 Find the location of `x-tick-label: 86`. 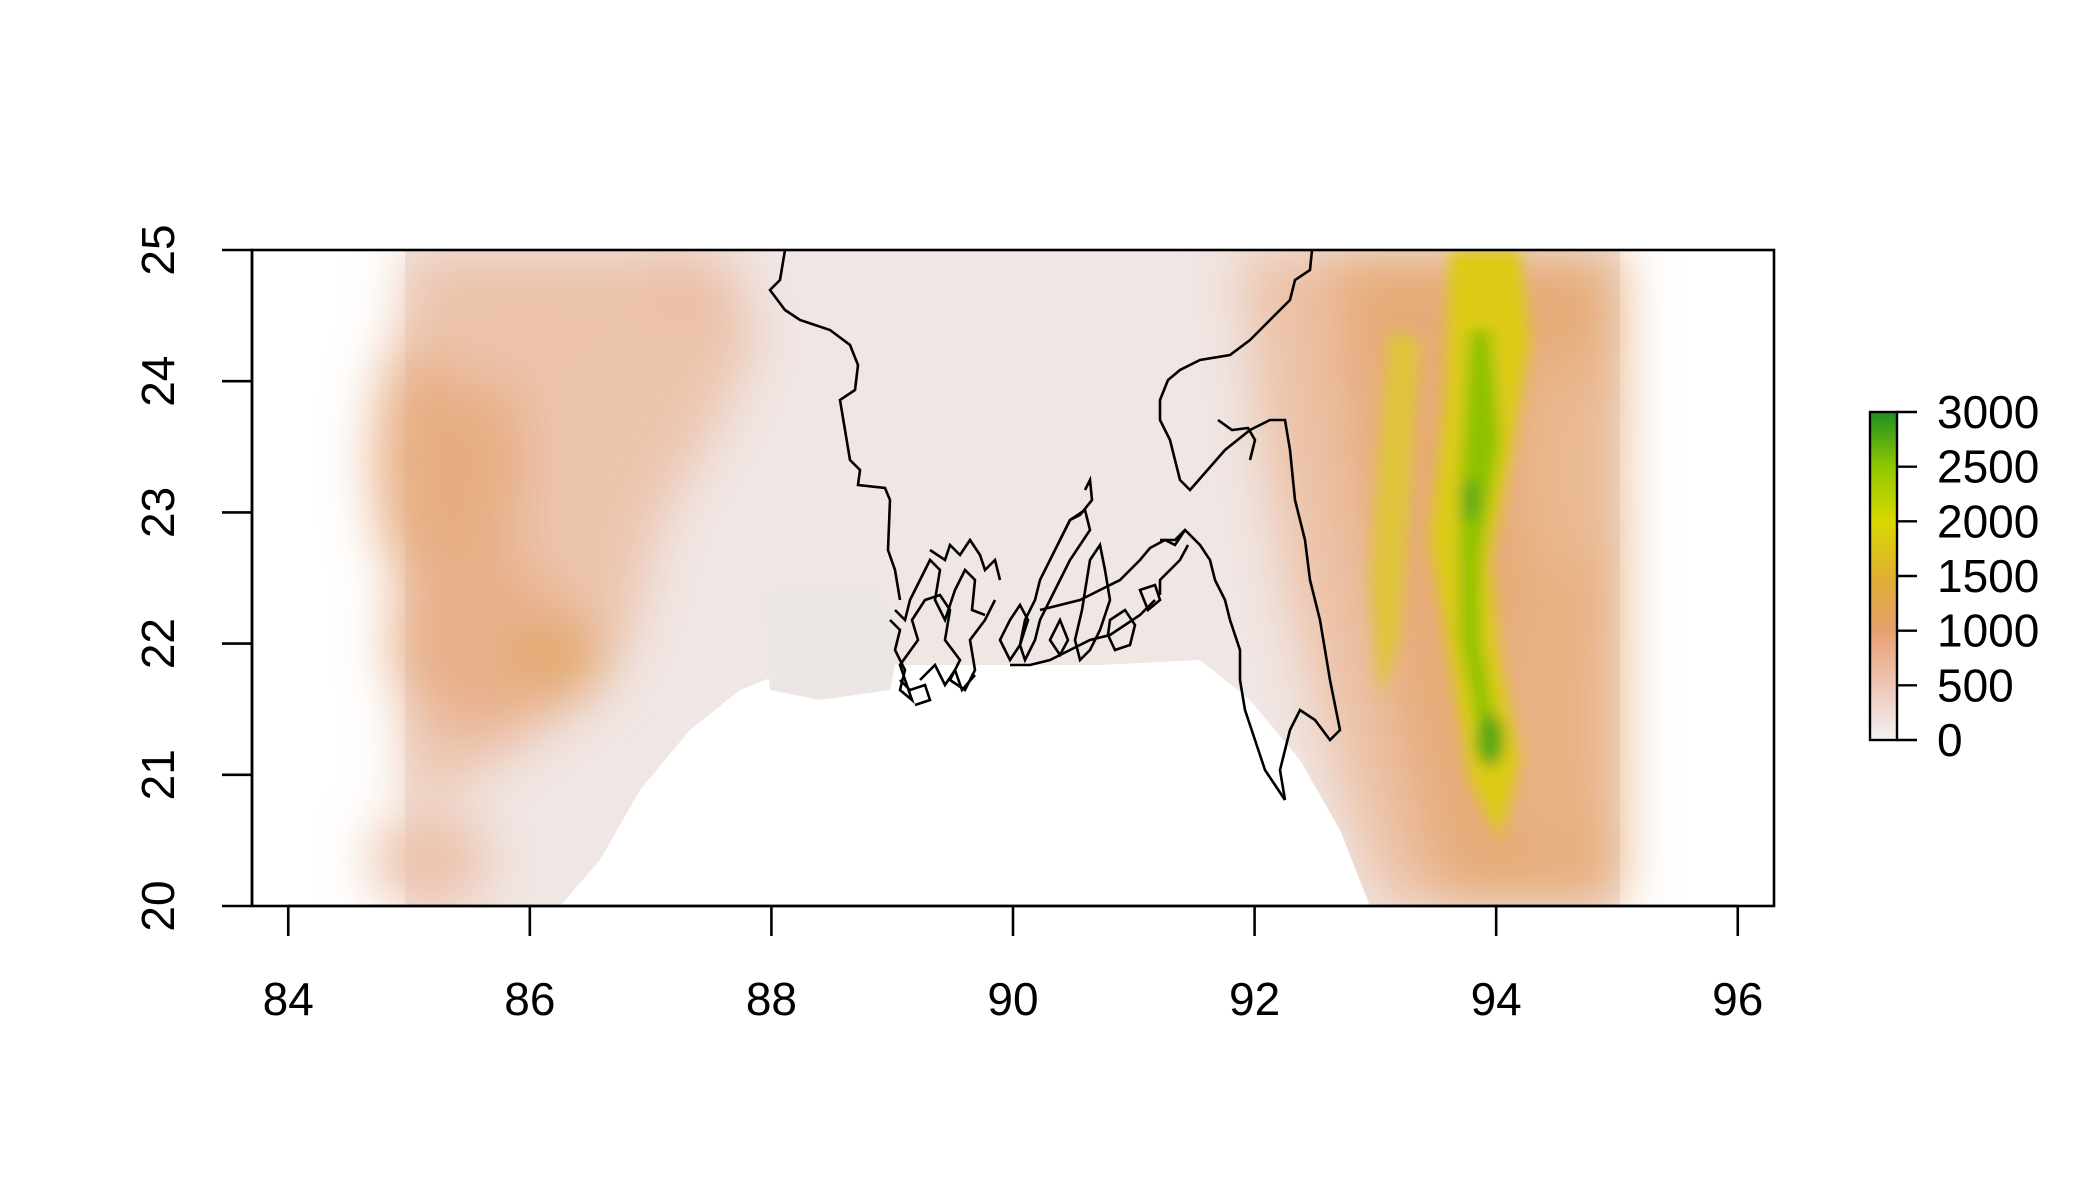

x-tick-label: 86 is located at coordinates (529, 999).